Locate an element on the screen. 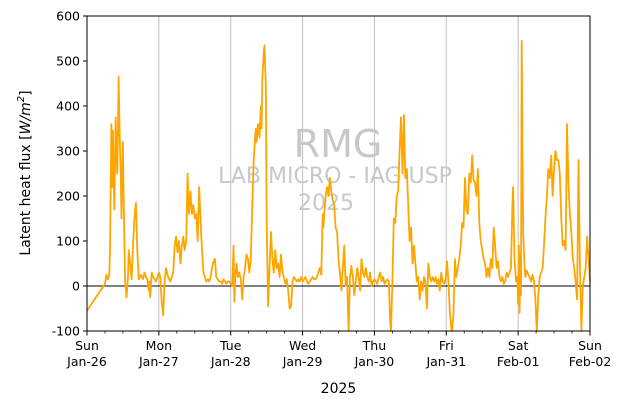 The height and width of the screenshot is (407, 624). x-tick-date-Feb-02: Feb-02 is located at coordinates (590, 361).